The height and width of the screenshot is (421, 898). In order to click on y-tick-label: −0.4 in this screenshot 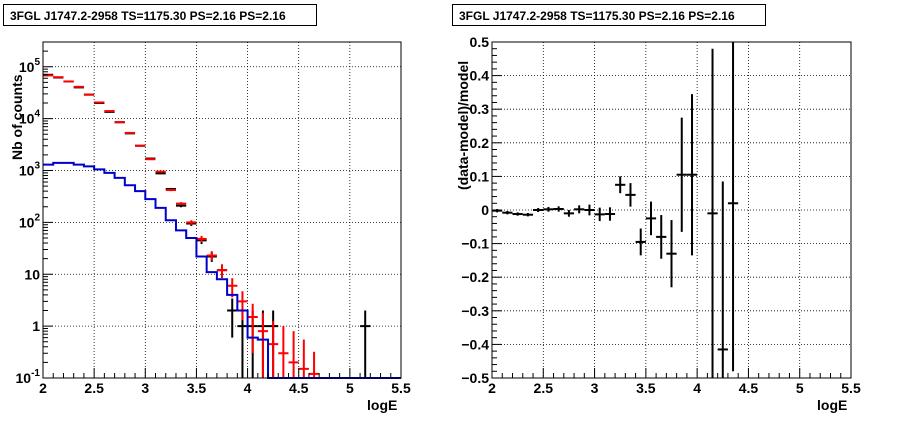, I will do `click(475, 344)`.